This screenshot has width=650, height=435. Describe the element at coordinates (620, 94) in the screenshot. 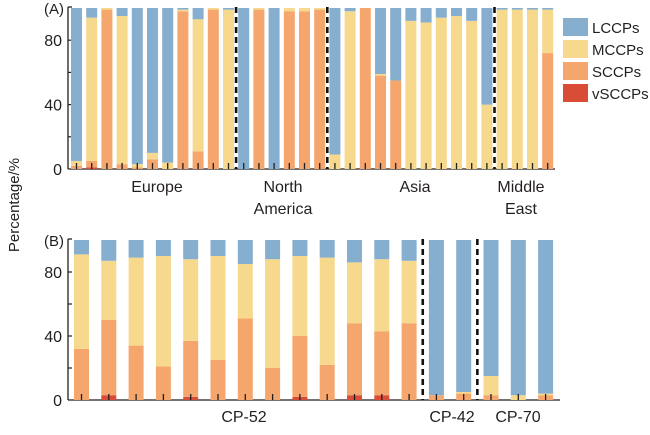

I see `legend-label: vSCCPs` at that location.